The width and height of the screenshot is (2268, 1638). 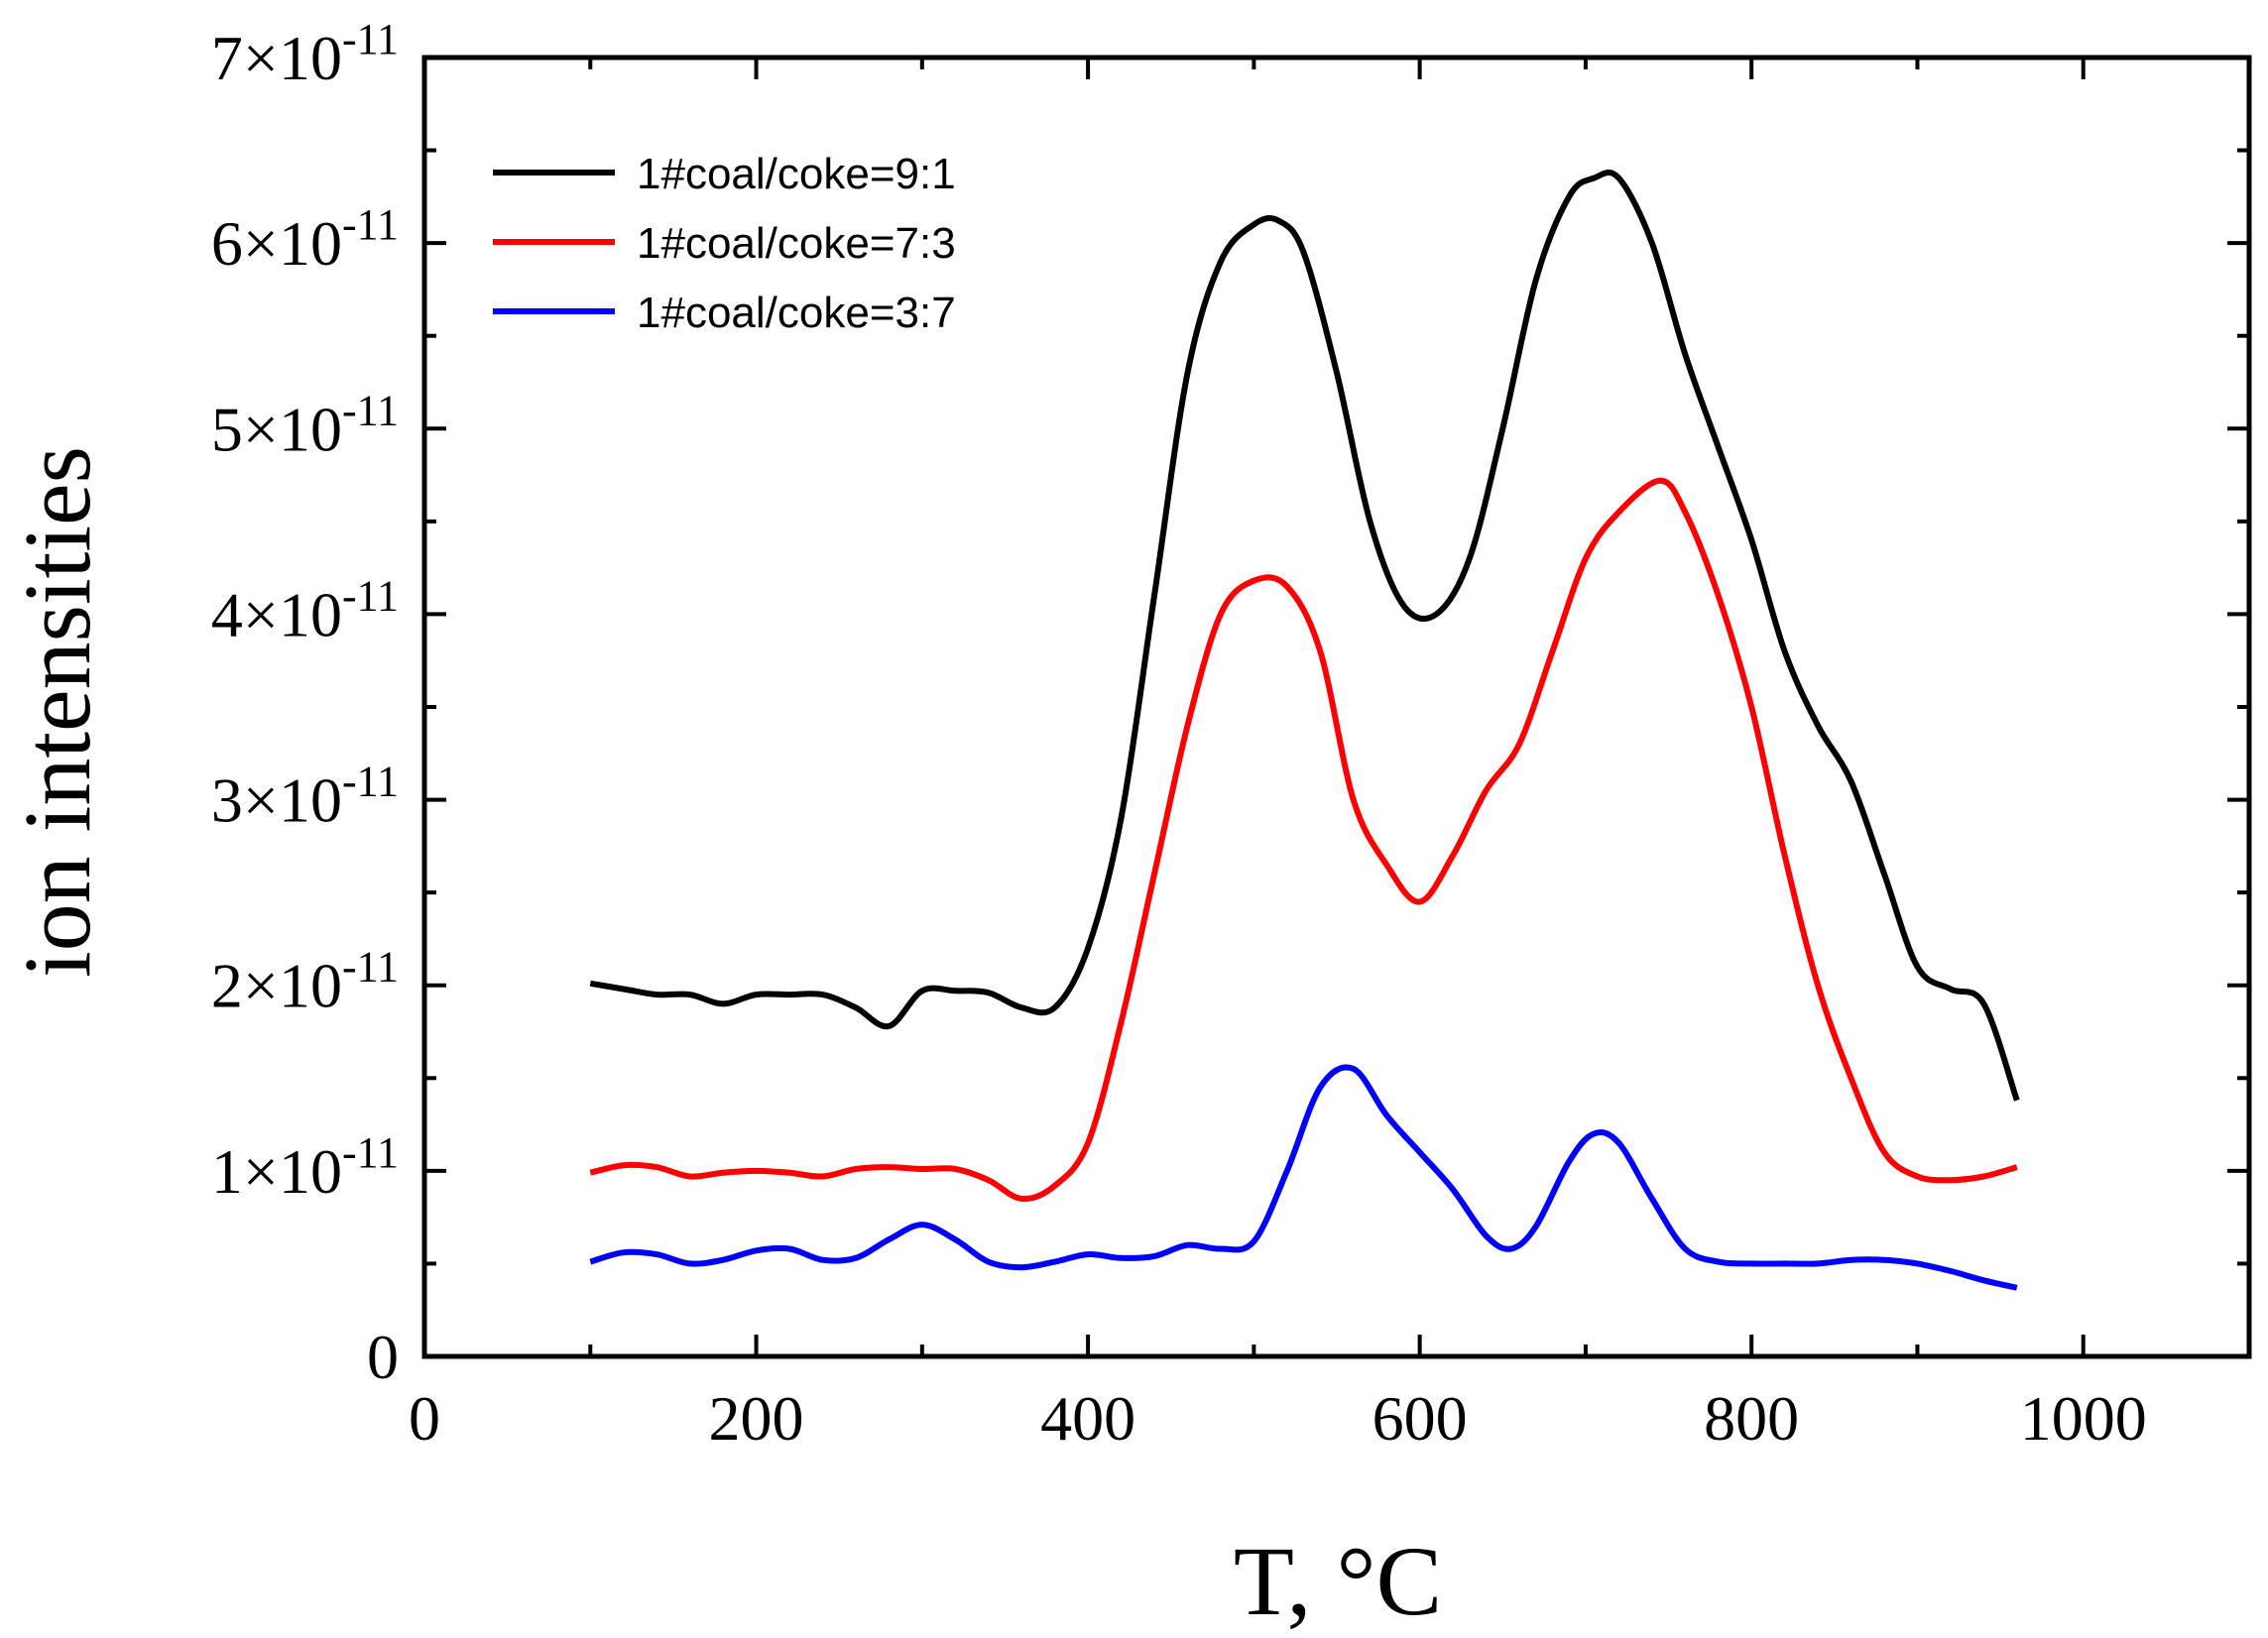 I want to click on x-tick-label: 200, so click(x=756, y=1418).